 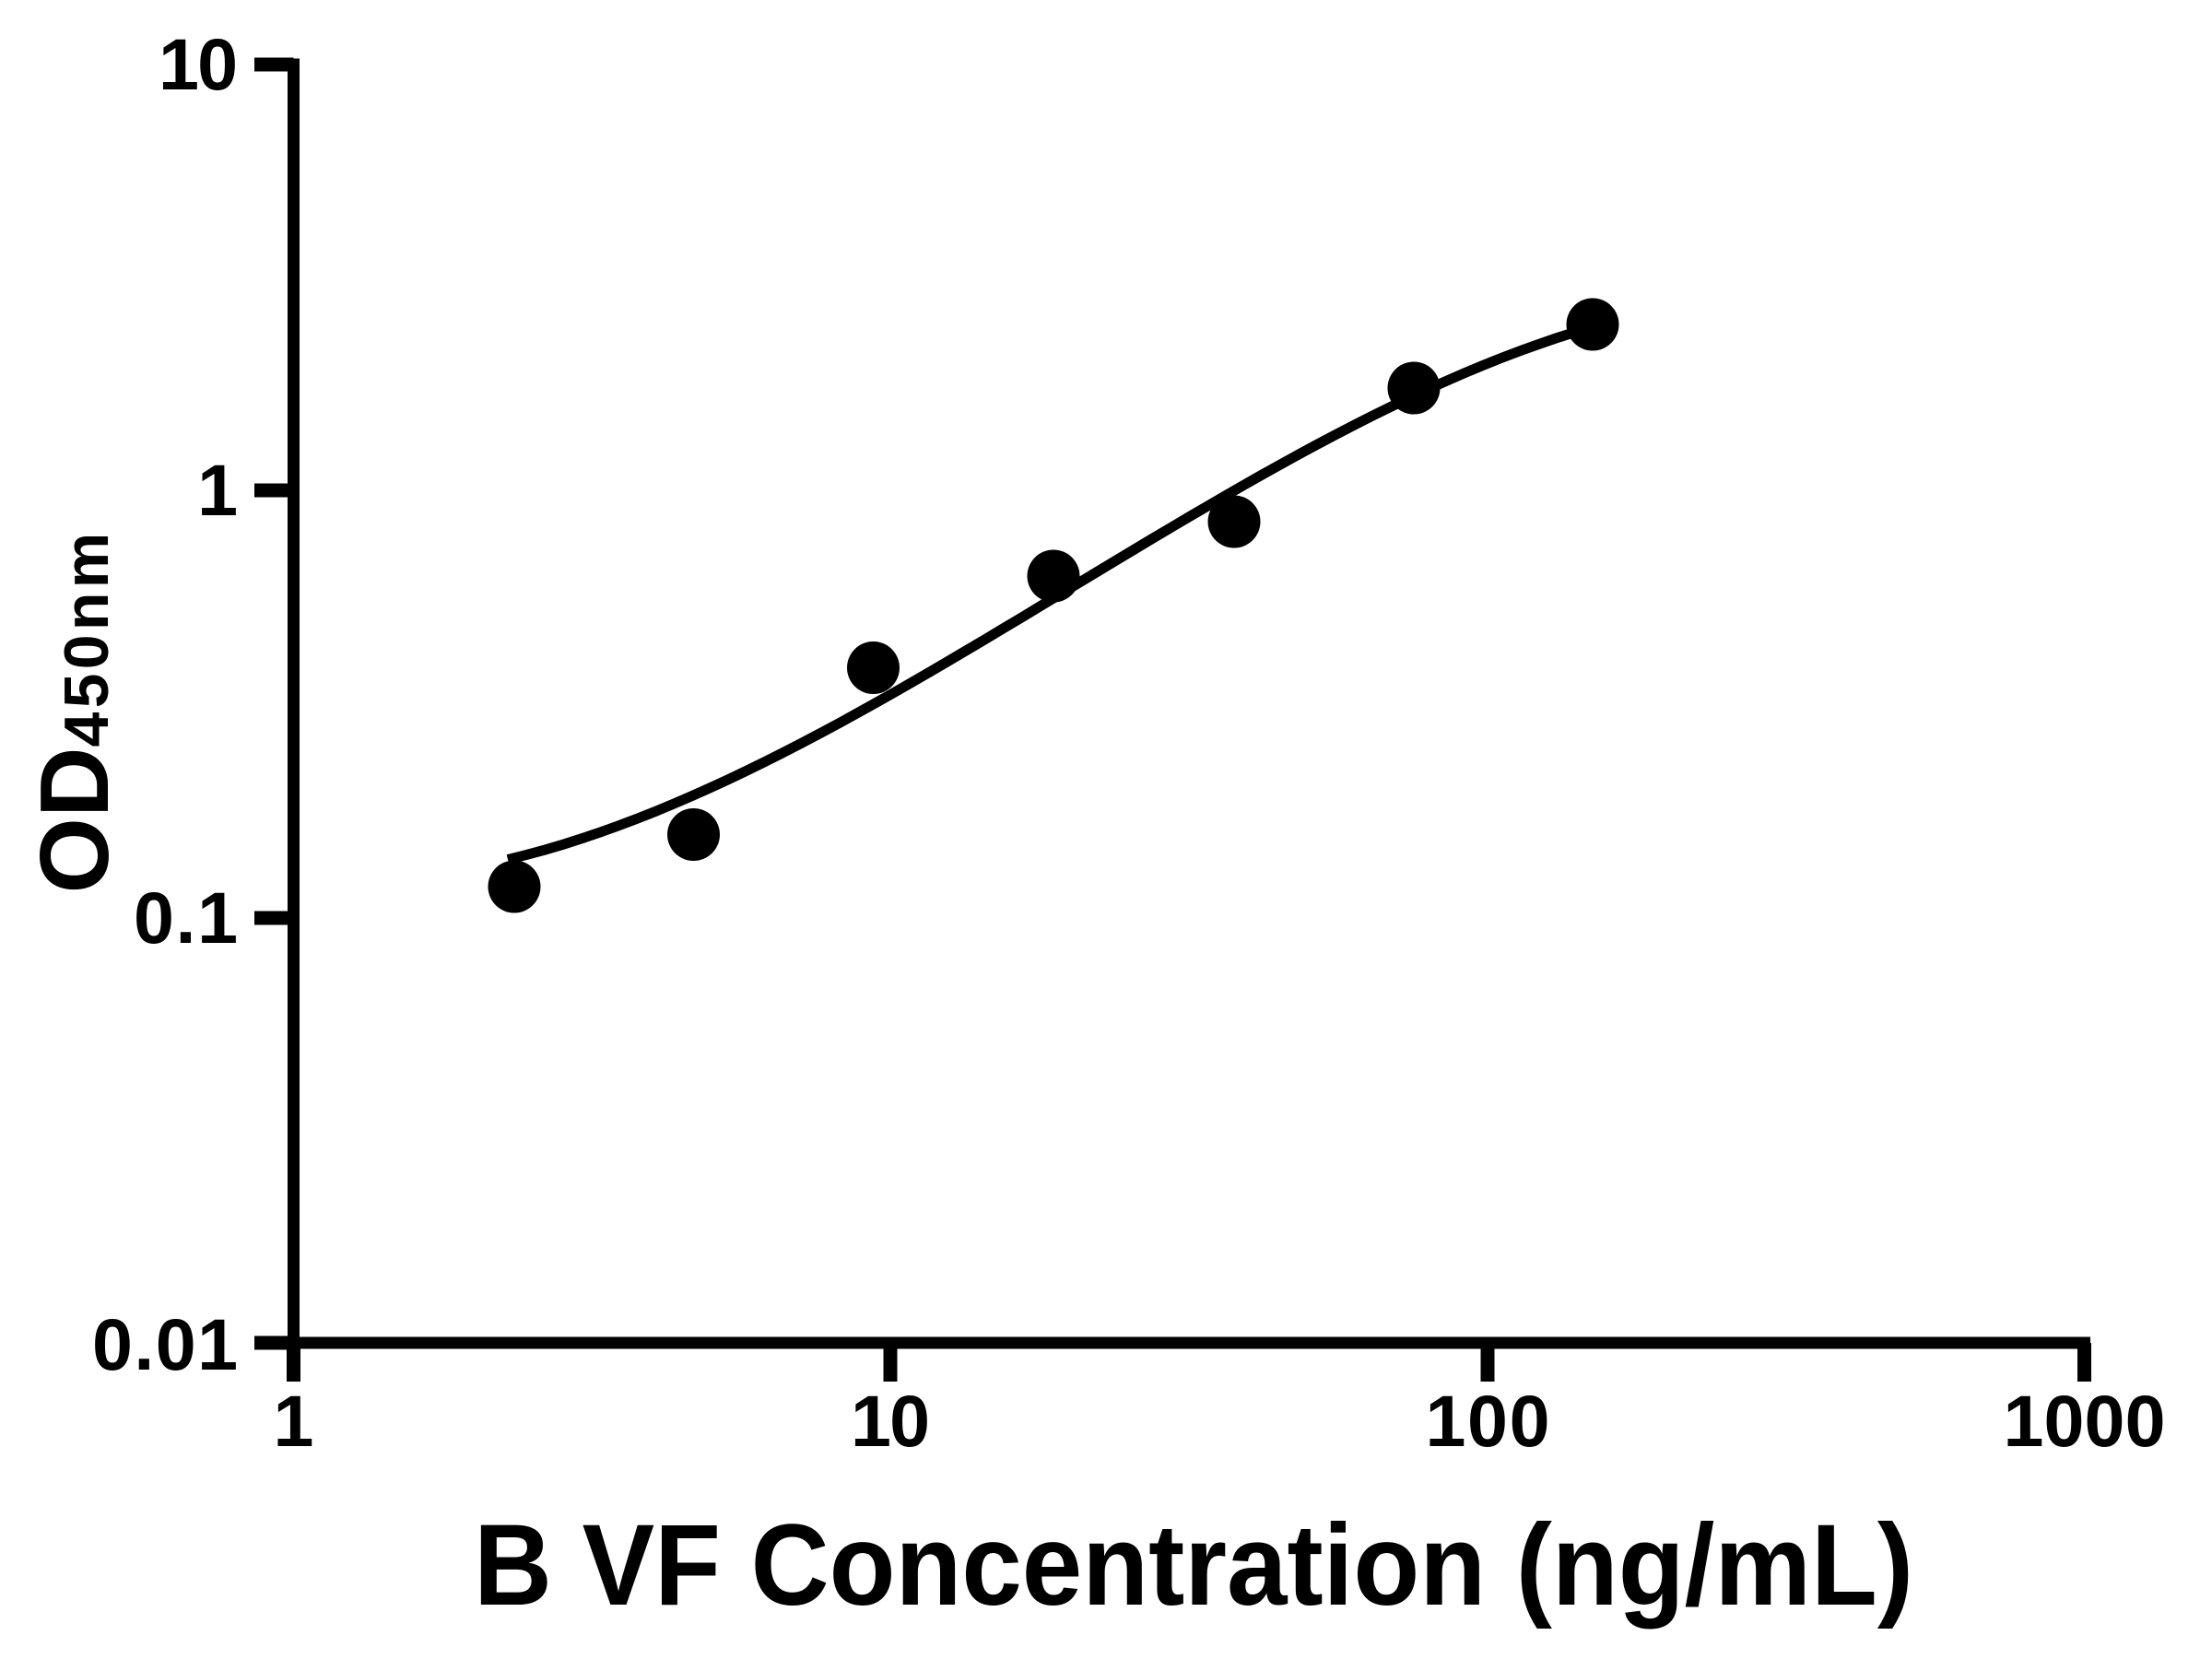 What do you see at coordinates (186, 918) in the screenshot?
I see `svg-text: 0.1` at bounding box center [186, 918].